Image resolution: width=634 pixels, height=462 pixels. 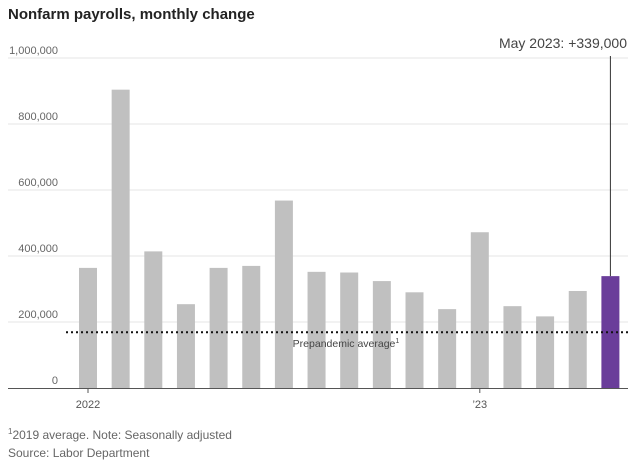 I want to click on footnote: 12019 average. Note: Seasonally adjusted, so click(x=120, y=433).